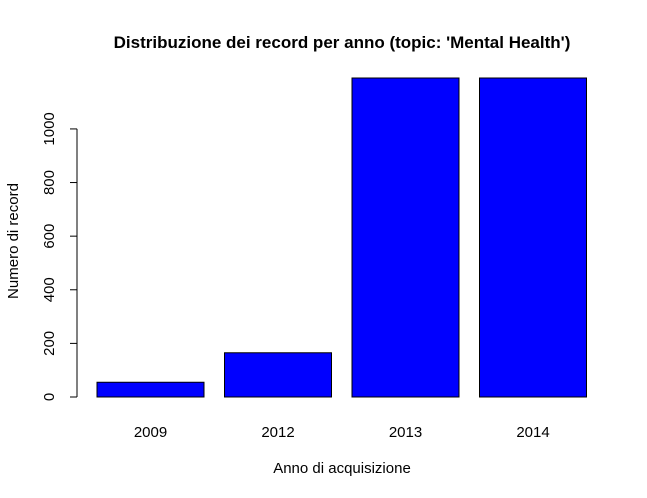 This screenshot has height=498, width=647. What do you see at coordinates (13, 241) in the screenshot?
I see `y-axis-label: Numero di record` at bounding box center [13, 241].